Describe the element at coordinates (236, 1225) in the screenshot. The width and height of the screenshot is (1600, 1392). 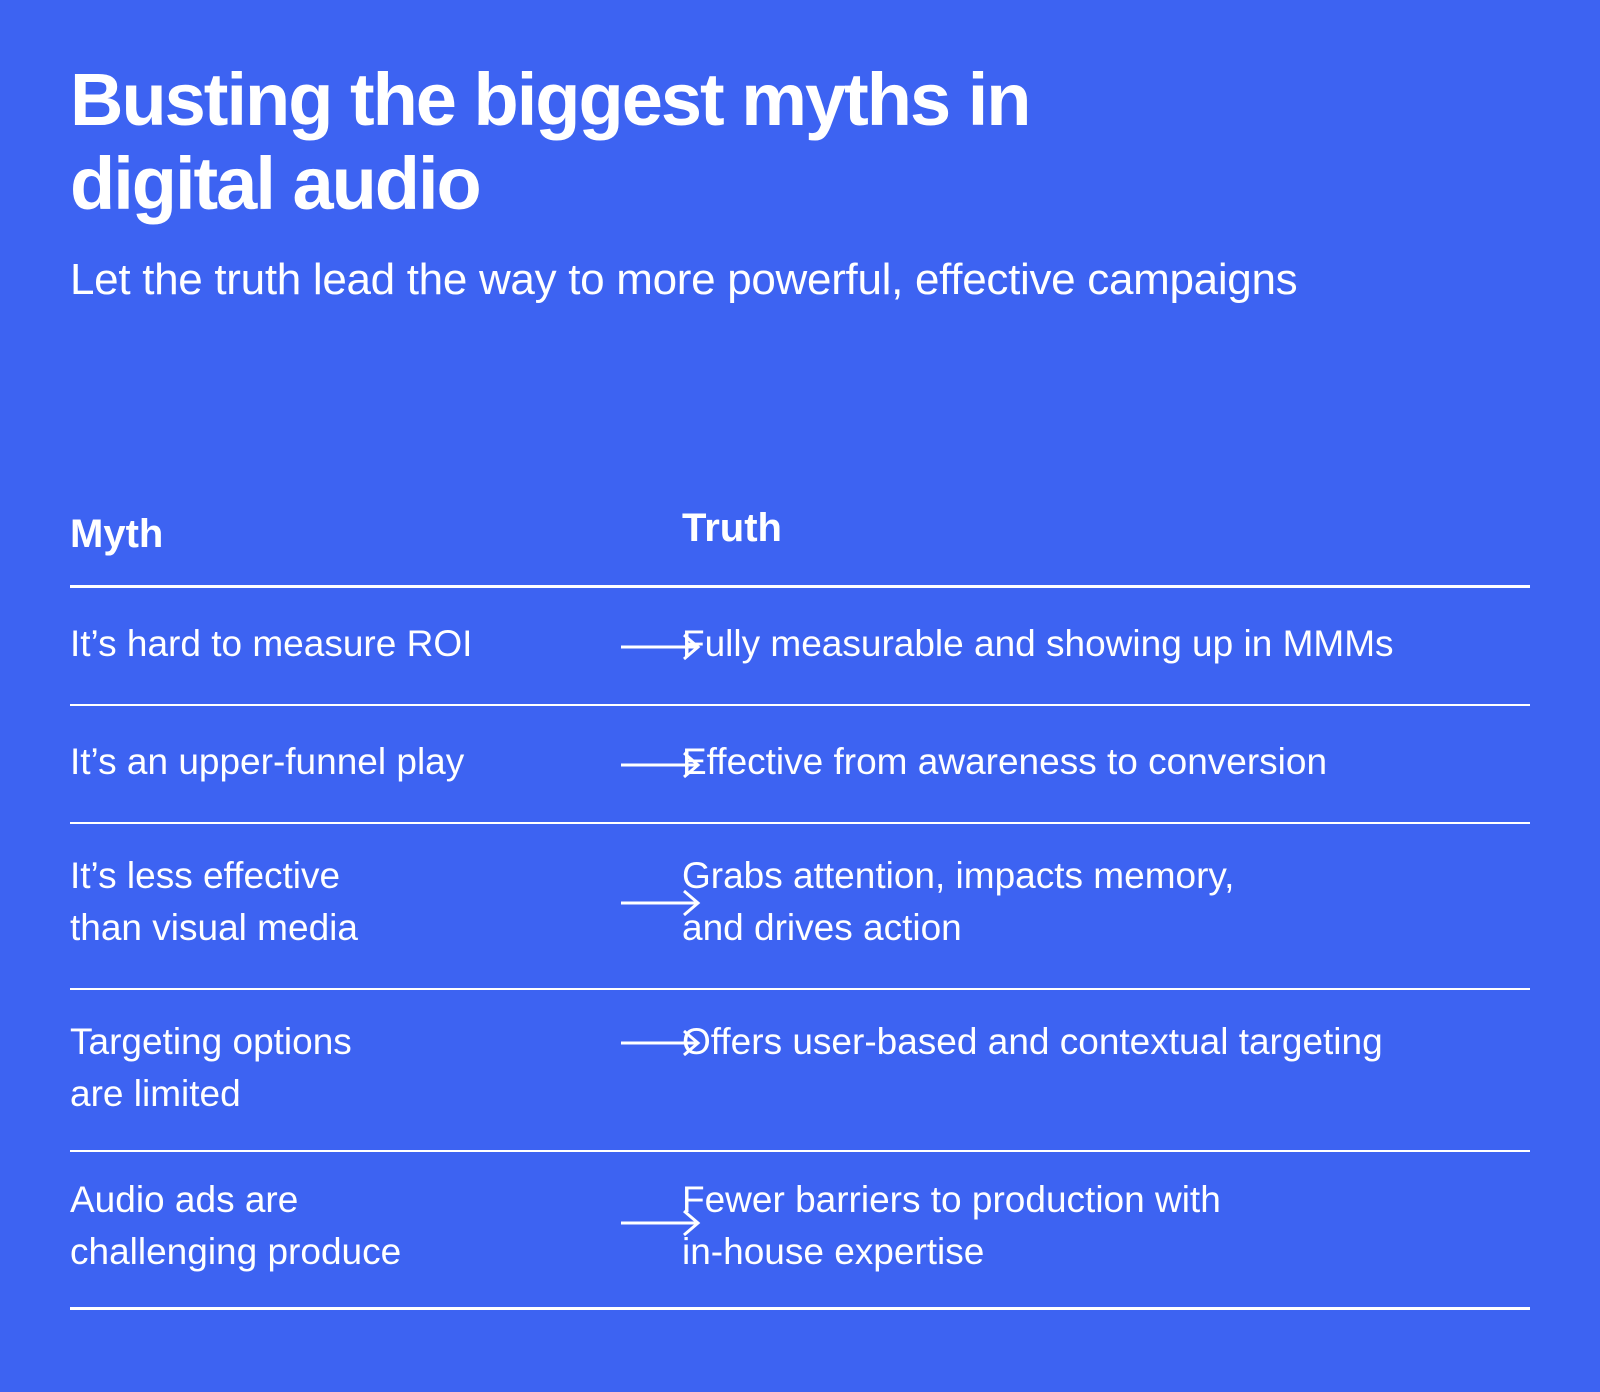
I see `myth-cell: Audio ads are challenging produce` at that location.